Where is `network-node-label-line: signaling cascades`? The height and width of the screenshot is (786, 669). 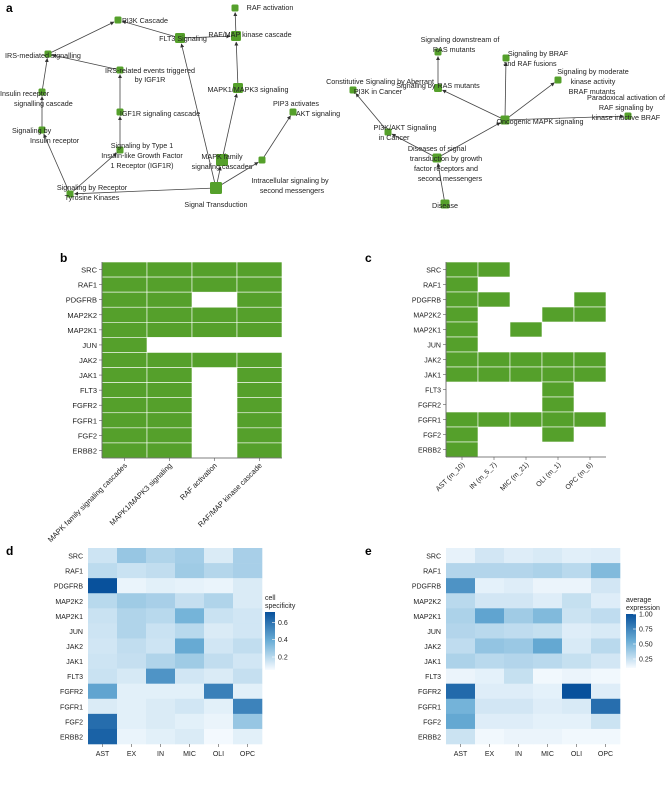
network-node-label-line: signaling cascades is located at coordinates (222, 166).